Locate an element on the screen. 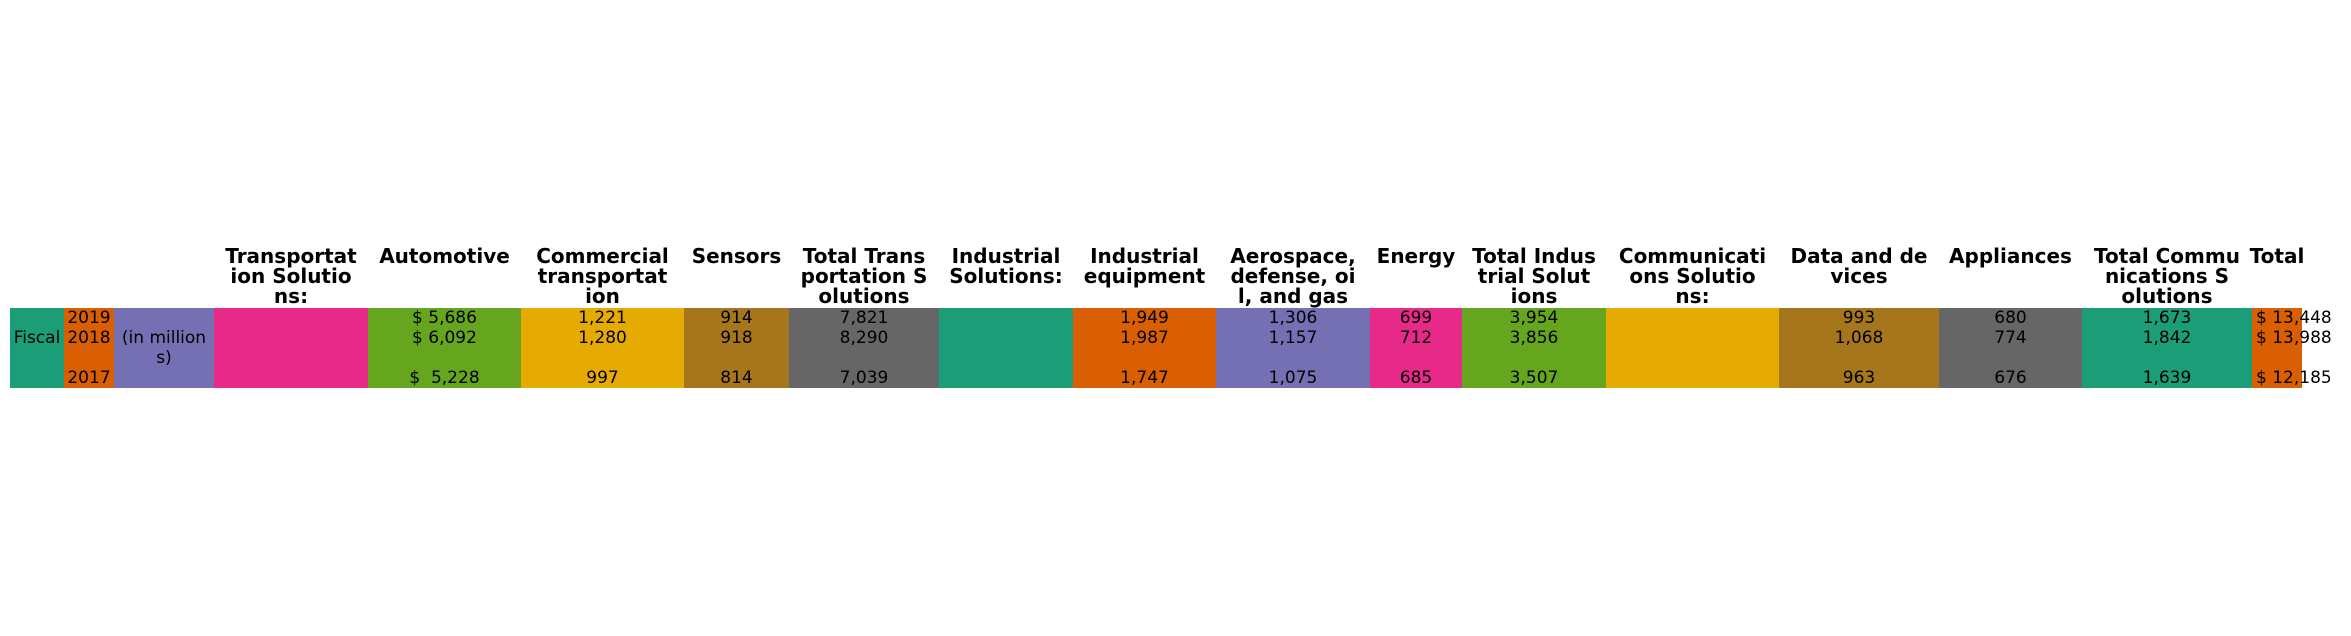 The image size is (2351, 636). cell-value: 8,290 is located at coordinates (864, 338).